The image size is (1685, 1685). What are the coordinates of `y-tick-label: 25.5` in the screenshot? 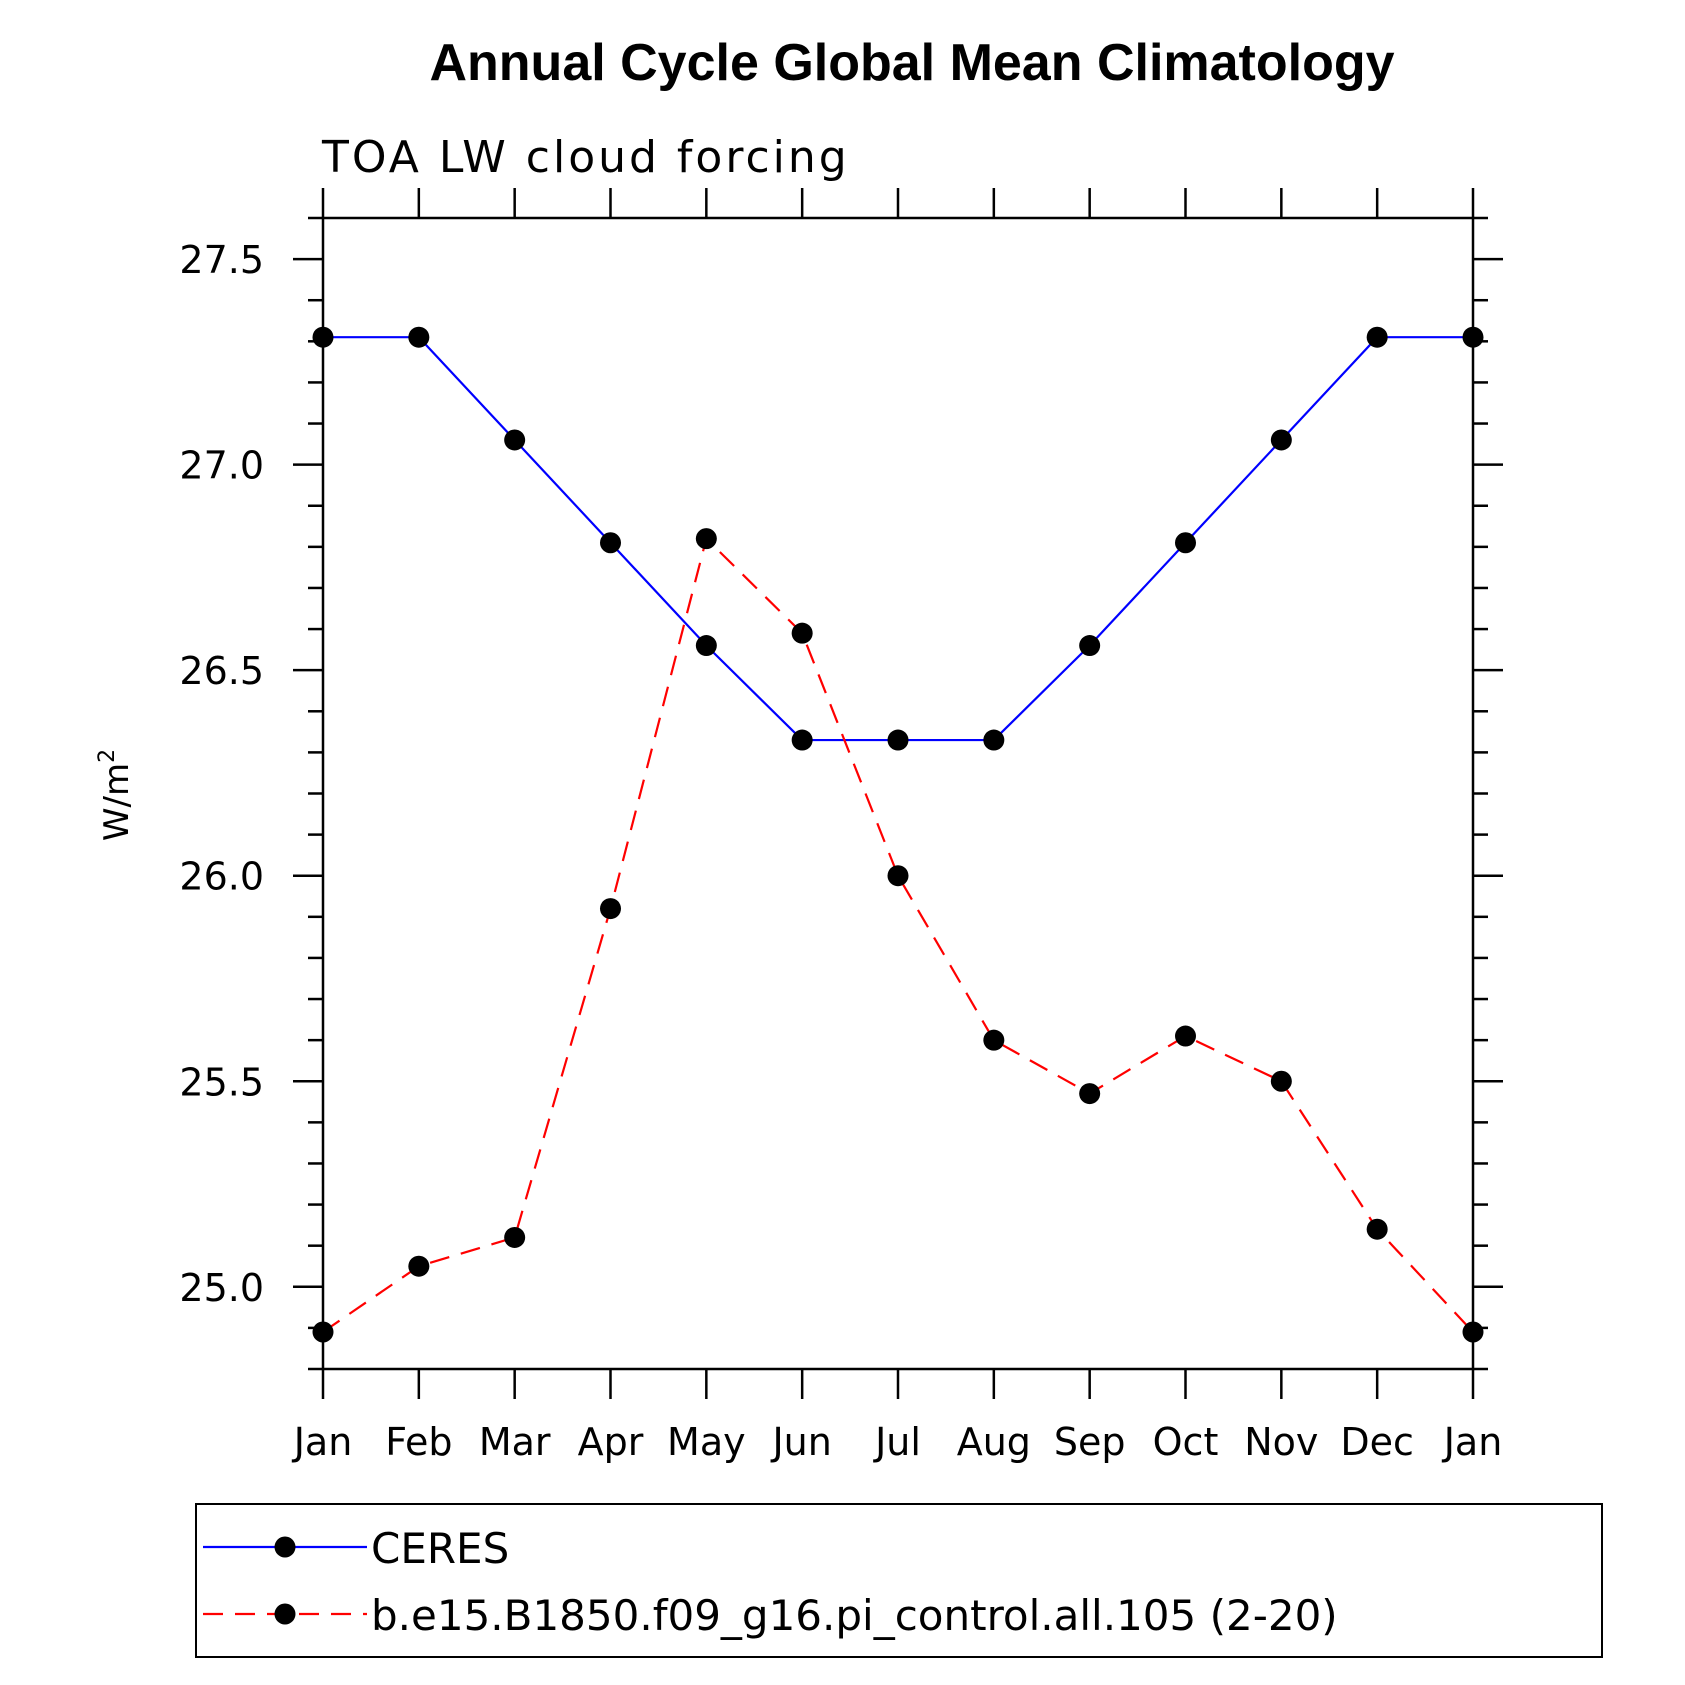 It's located at (221, 1082).